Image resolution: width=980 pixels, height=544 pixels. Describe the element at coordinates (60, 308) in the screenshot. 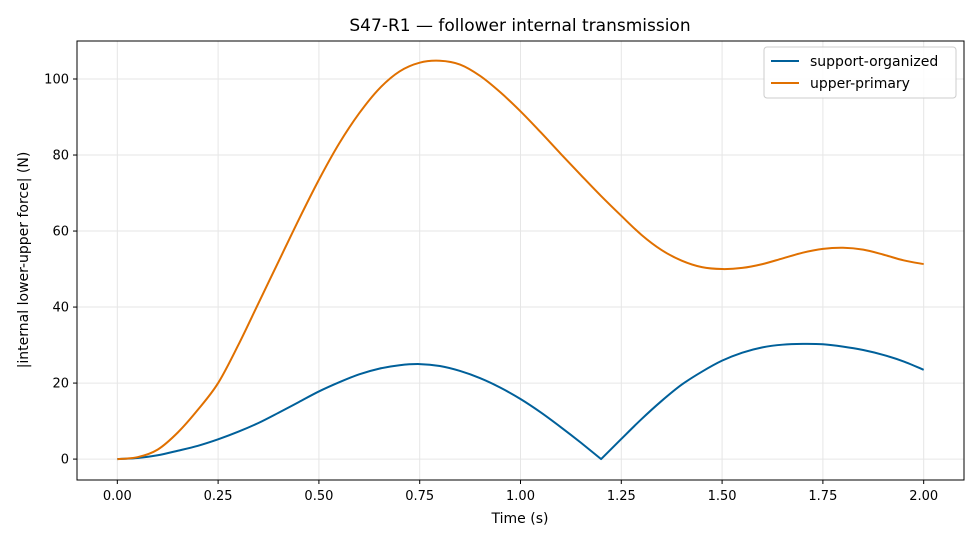

I see `y-tick-label: 40` at that location.